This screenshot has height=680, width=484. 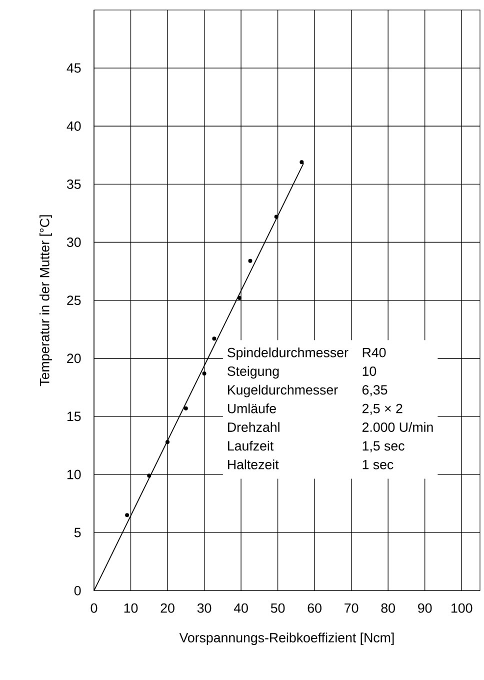 What do you see at coordinates (283, 391) in the screenshot?
I see `annotation: Kugeldurchmesser` at bounding box center [283, 391].